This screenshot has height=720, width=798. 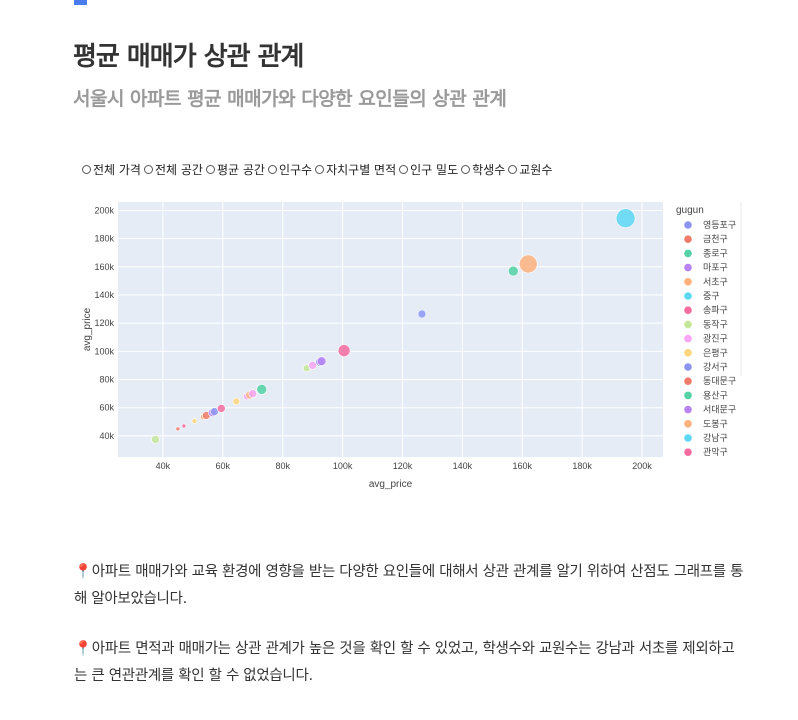 I want to click on x-tick-label: 160k, so click(x=522, y=466).